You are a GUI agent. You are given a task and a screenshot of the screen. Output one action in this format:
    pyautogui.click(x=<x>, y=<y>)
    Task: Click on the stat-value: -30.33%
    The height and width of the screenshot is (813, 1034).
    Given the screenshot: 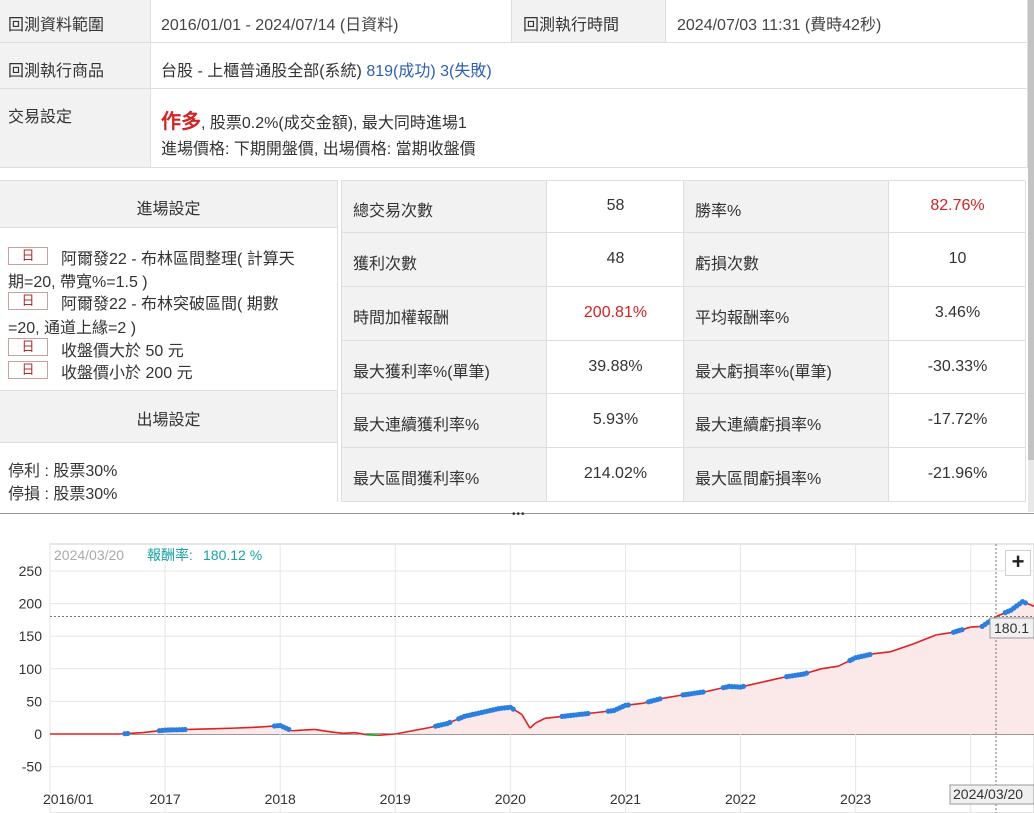 What is the action you would take?
    pyautogui.click(x=957, y=366)
    